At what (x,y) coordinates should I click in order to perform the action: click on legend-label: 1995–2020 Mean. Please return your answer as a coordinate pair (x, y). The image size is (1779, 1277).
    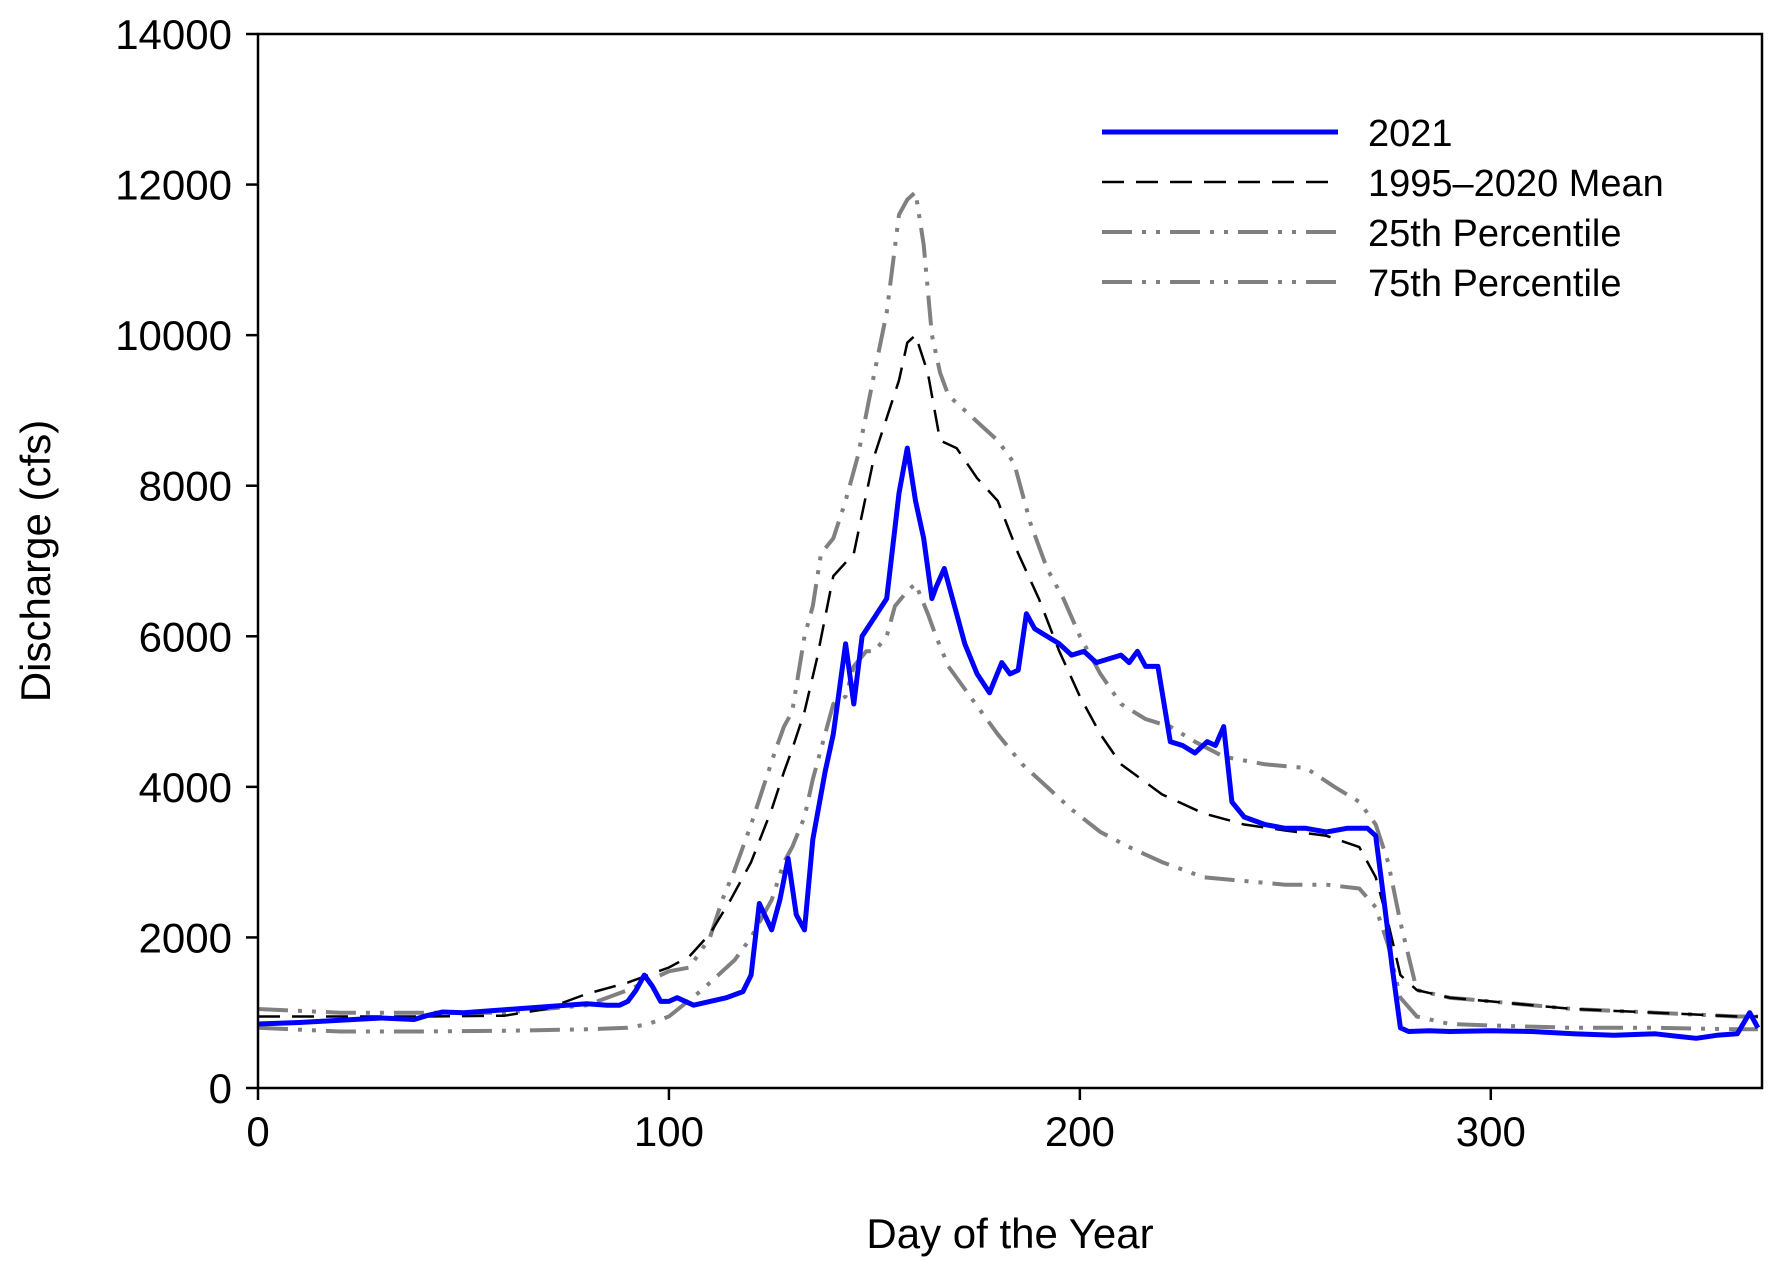
    Looking at the image, I should click on (1516, 184).